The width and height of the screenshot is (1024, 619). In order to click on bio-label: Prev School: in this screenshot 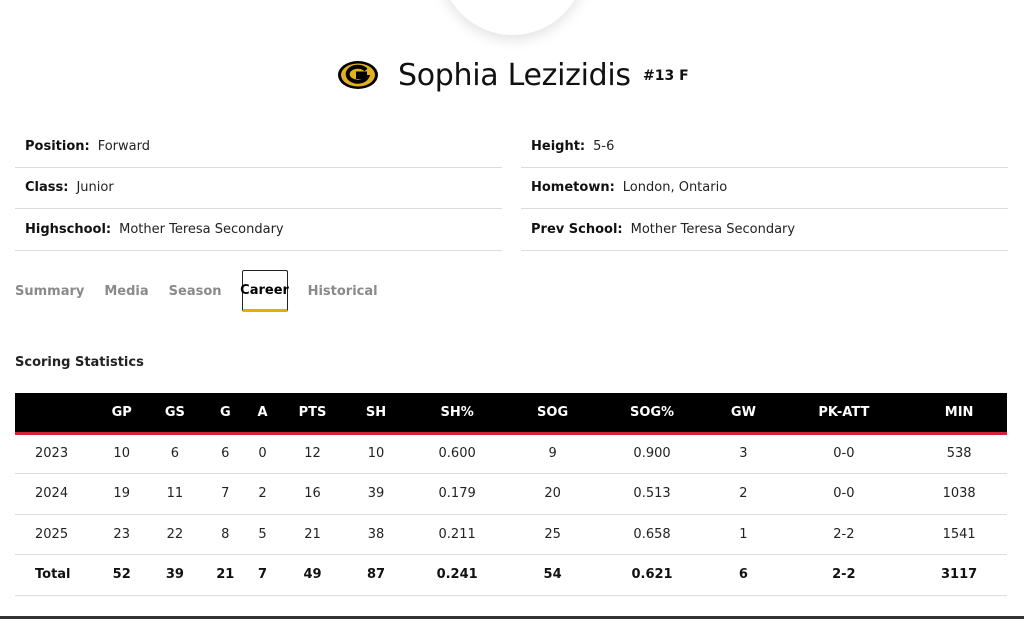, I will do `click(577, 229)`.